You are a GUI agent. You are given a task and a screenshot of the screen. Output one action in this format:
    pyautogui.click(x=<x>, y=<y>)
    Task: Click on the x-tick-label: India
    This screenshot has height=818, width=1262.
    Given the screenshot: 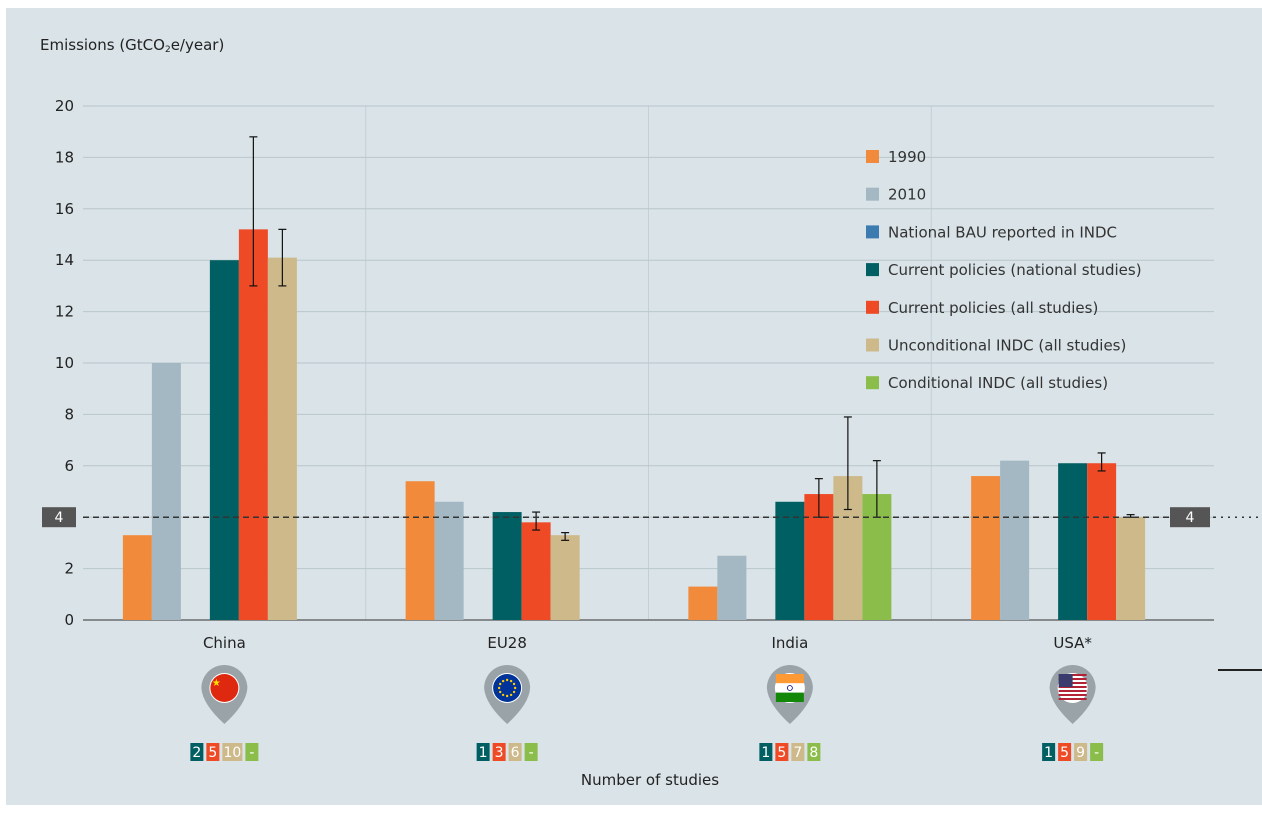 What is the action you would take?
    pyautogui.click(x=789, y=643)
    